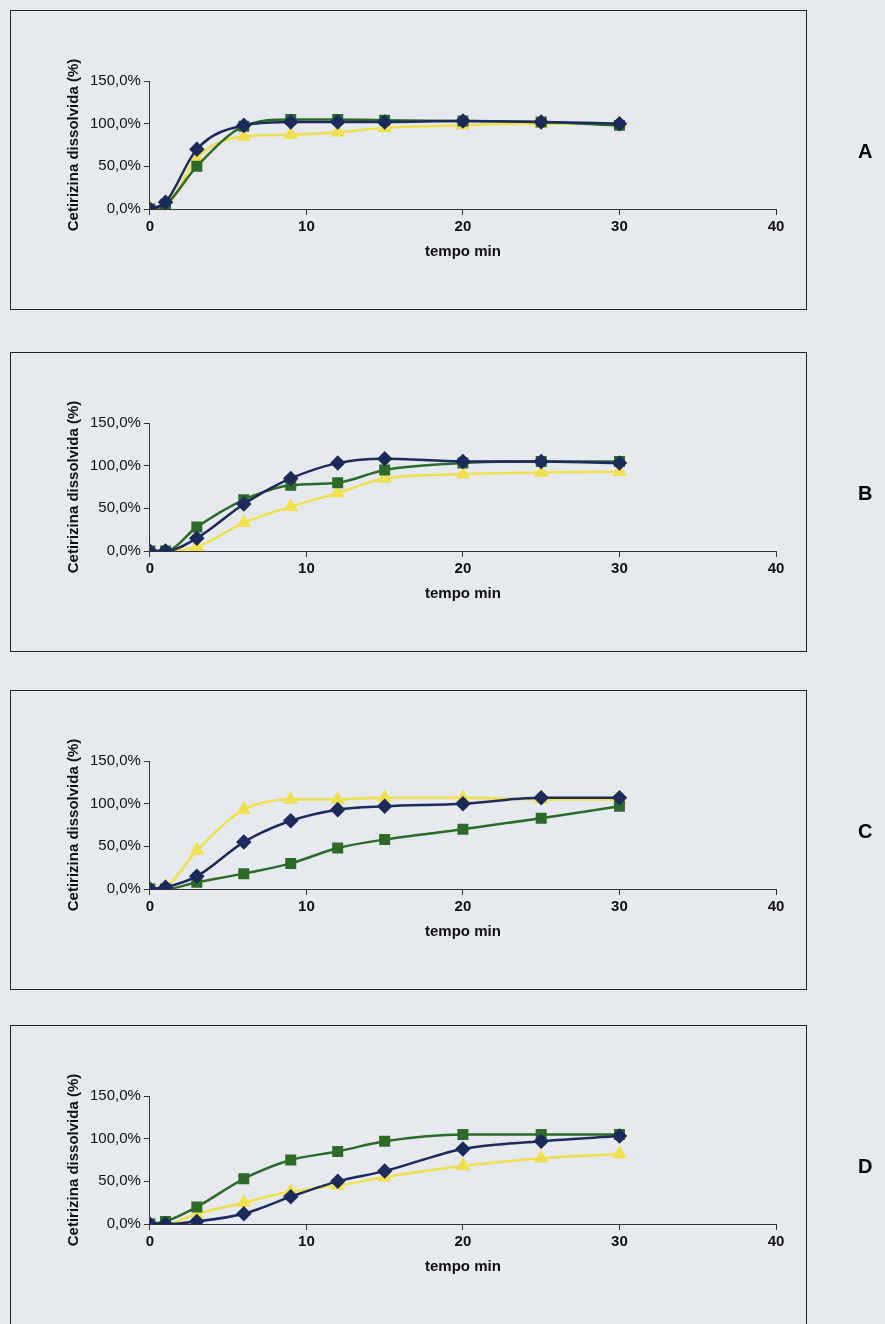 The width and height of the screenshot is (885, 1324). I want to click on text: B, so click(865, 493).